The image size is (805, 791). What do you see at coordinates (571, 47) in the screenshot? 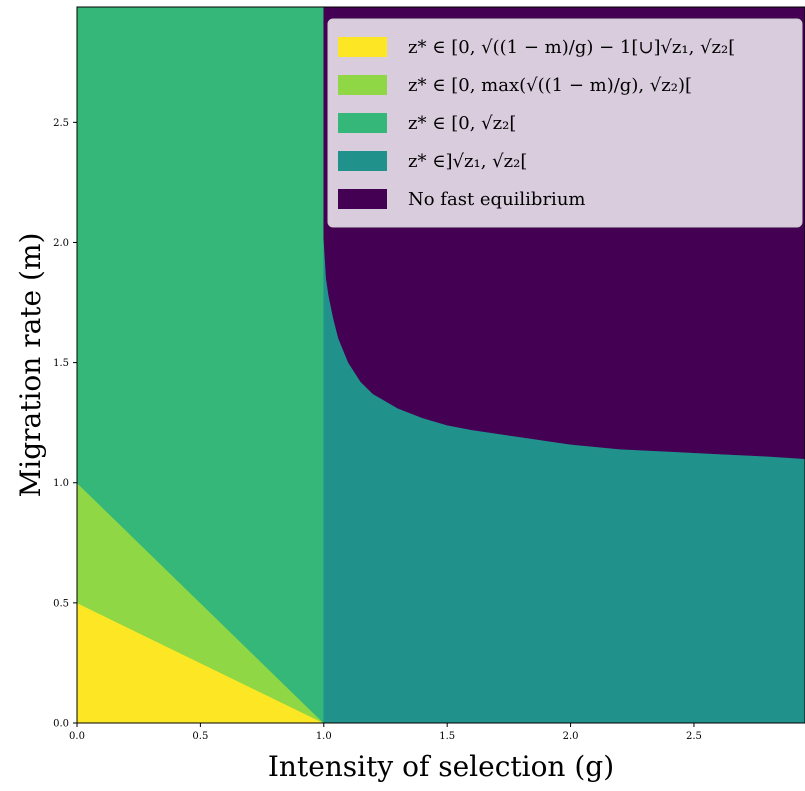
I see `legend-label-1: z* ∈ [0, √((1 − m)/g) − 1[∪]√z₁, √z₂[` at bounding box center [571, 47].